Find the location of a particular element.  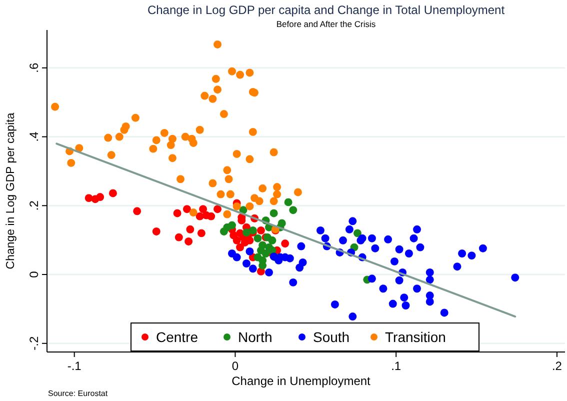

x-tick-label: .2 is located at coordinates (557, 366).